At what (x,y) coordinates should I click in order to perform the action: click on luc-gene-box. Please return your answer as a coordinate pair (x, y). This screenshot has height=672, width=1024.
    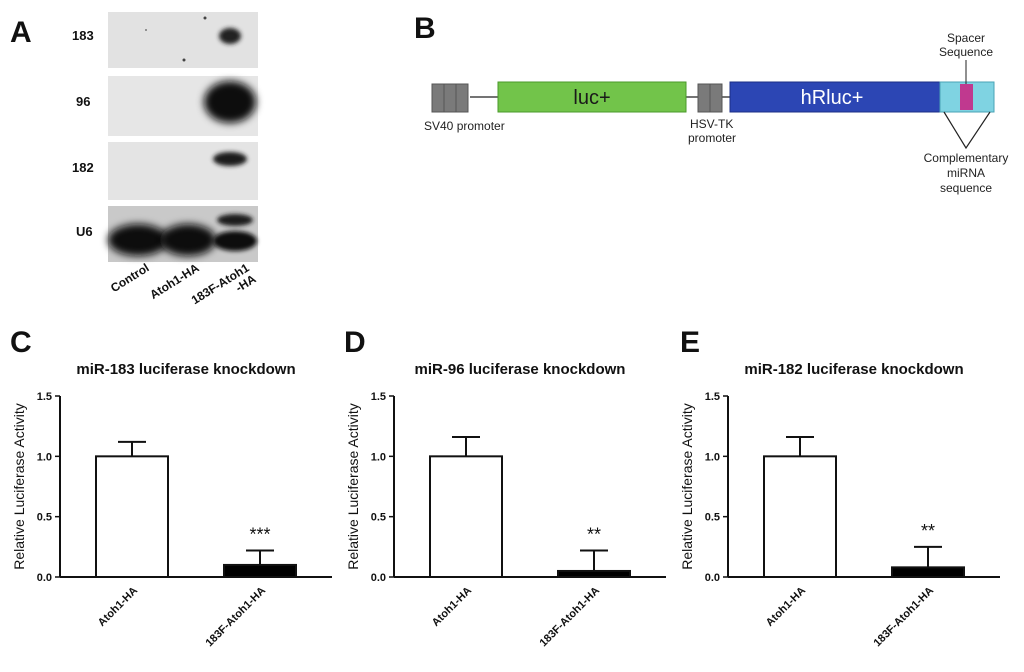
    Looking at the image, I should click on (592, 97).